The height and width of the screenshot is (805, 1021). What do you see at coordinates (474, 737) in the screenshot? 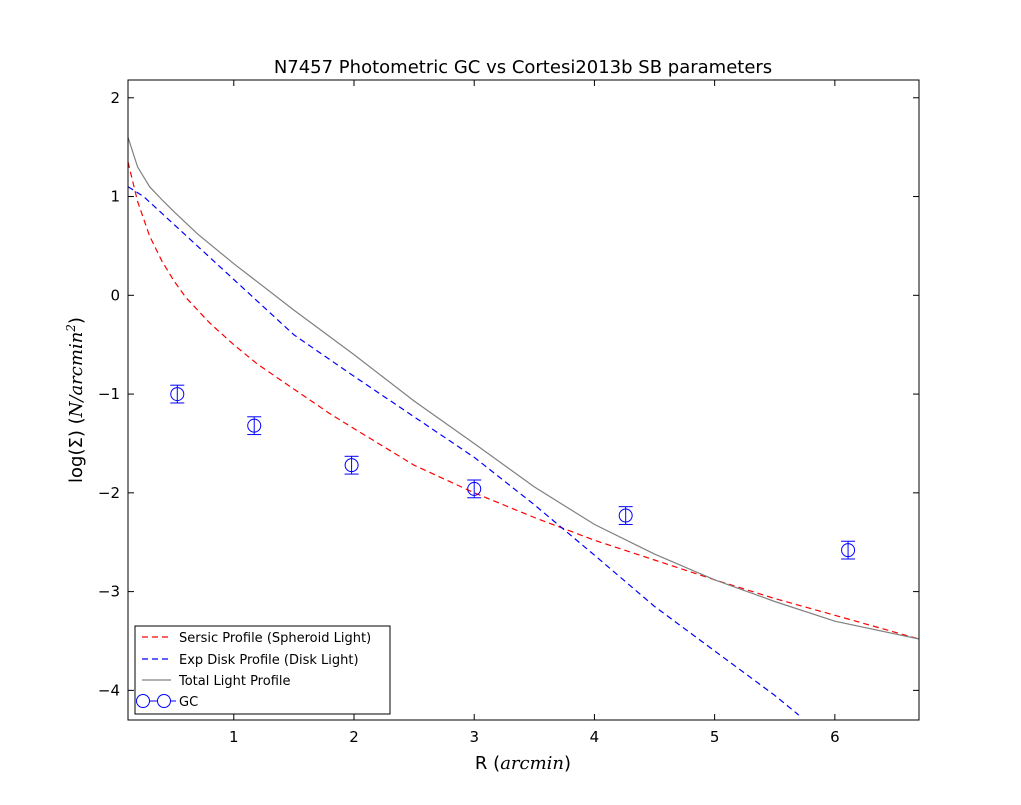
I see `x-tick-label: 3` at bounding box center [474, 737].